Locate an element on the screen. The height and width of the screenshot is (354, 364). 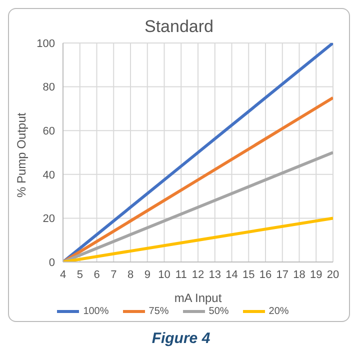
legend-label: 100% is located at coordinates (95, 311).